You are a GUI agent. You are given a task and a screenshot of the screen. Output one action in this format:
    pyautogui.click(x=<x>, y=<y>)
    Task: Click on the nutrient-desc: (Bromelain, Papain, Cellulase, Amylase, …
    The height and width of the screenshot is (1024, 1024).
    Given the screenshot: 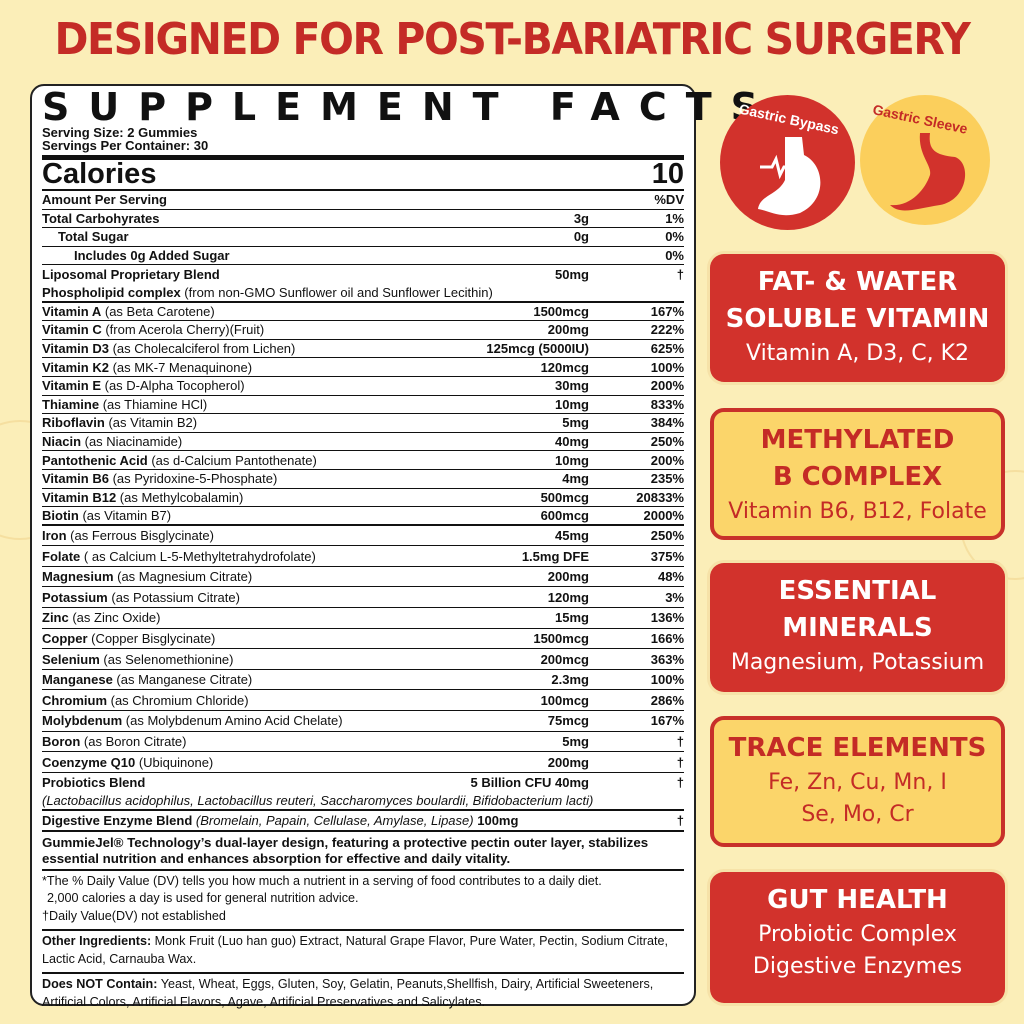 What is the action you would take?
    pyautogui.click(x=333, y=820)
    